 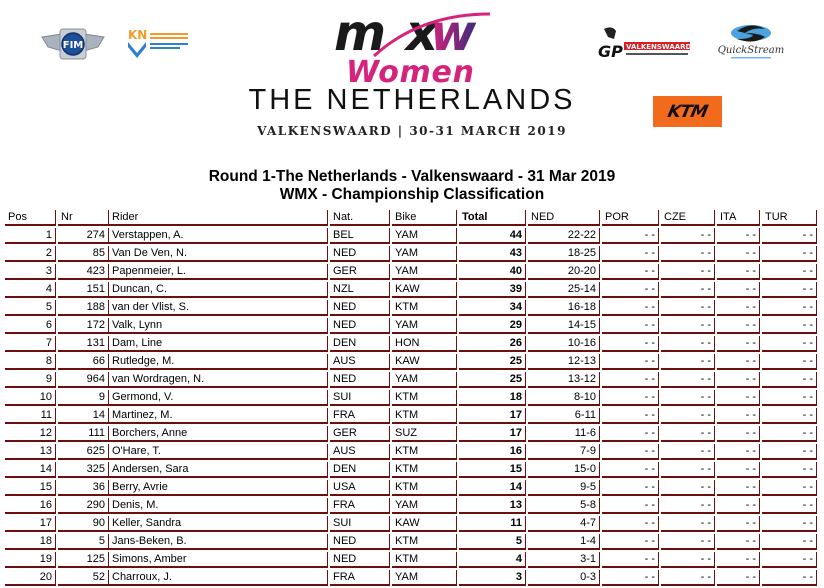 I want to click on cell-ned: 0-3, so click(x=564, y=577).